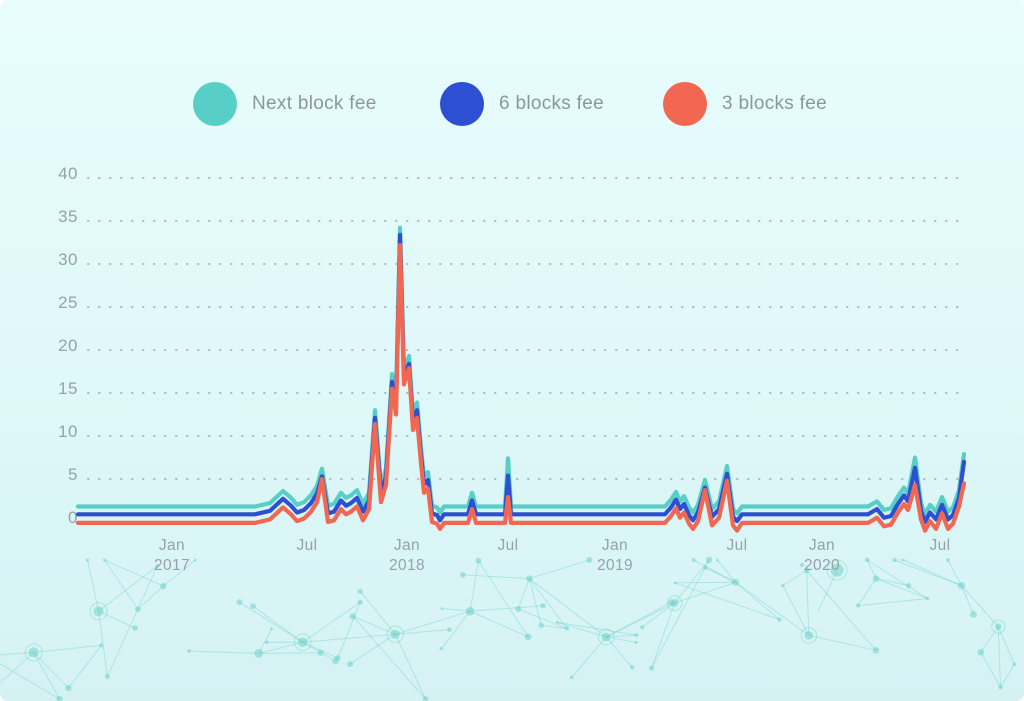  Describe the element at coordinates (551, 103) in the screenshot. I see `legend-item-label: 6 blocks fee` at that location.